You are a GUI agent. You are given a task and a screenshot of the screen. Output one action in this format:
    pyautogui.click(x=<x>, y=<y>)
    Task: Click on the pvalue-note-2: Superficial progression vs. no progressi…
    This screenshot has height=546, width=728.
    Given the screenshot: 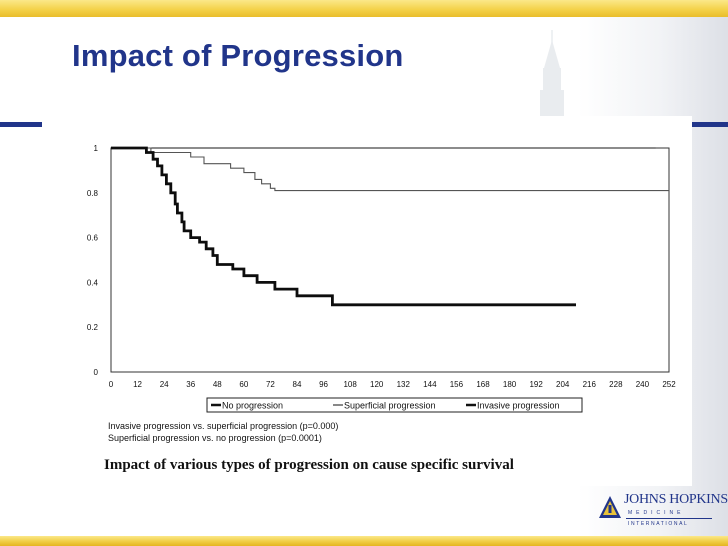 What is the action you would take?
    pyautogui.click(x=215, y=438)
    